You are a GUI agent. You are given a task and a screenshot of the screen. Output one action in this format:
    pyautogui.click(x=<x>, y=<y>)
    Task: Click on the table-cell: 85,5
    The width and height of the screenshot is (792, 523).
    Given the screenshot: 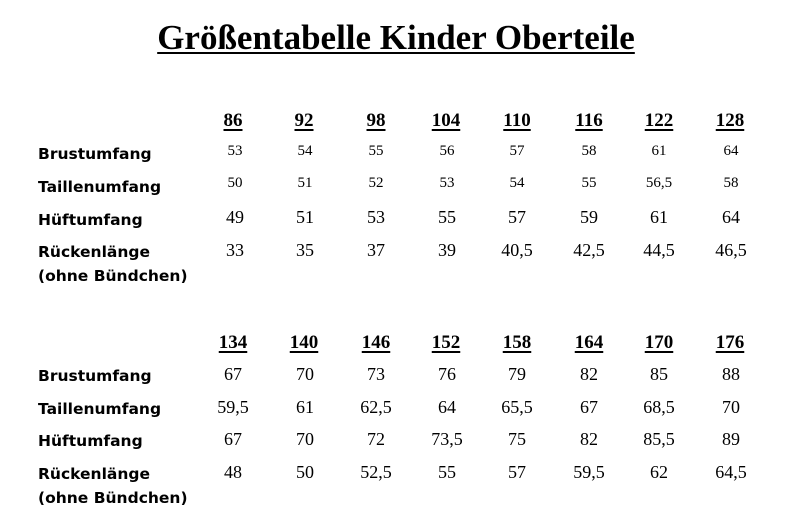 What is the action you would take?
    pyautogui.click(x=659, y=439)
    